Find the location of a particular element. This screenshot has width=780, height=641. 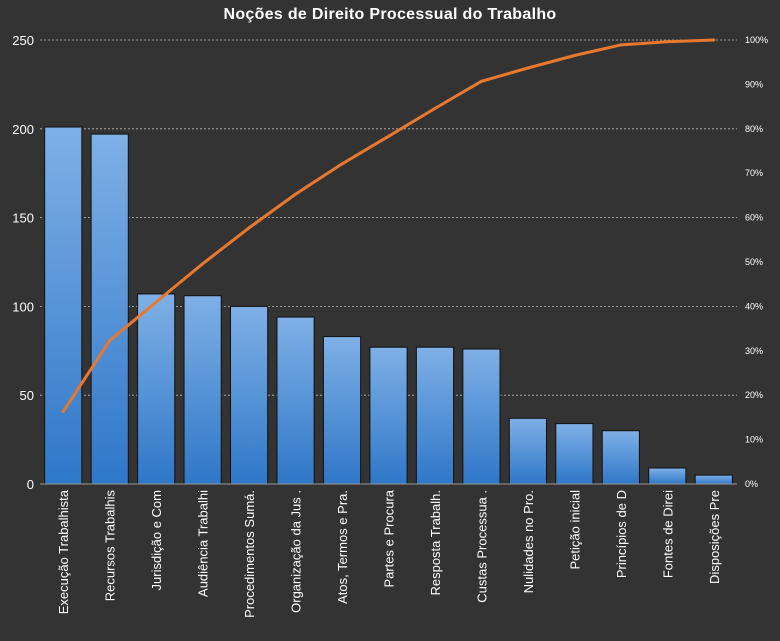

x-tick-label: Resposta Trabalh. is located at coordinates (435, 543).